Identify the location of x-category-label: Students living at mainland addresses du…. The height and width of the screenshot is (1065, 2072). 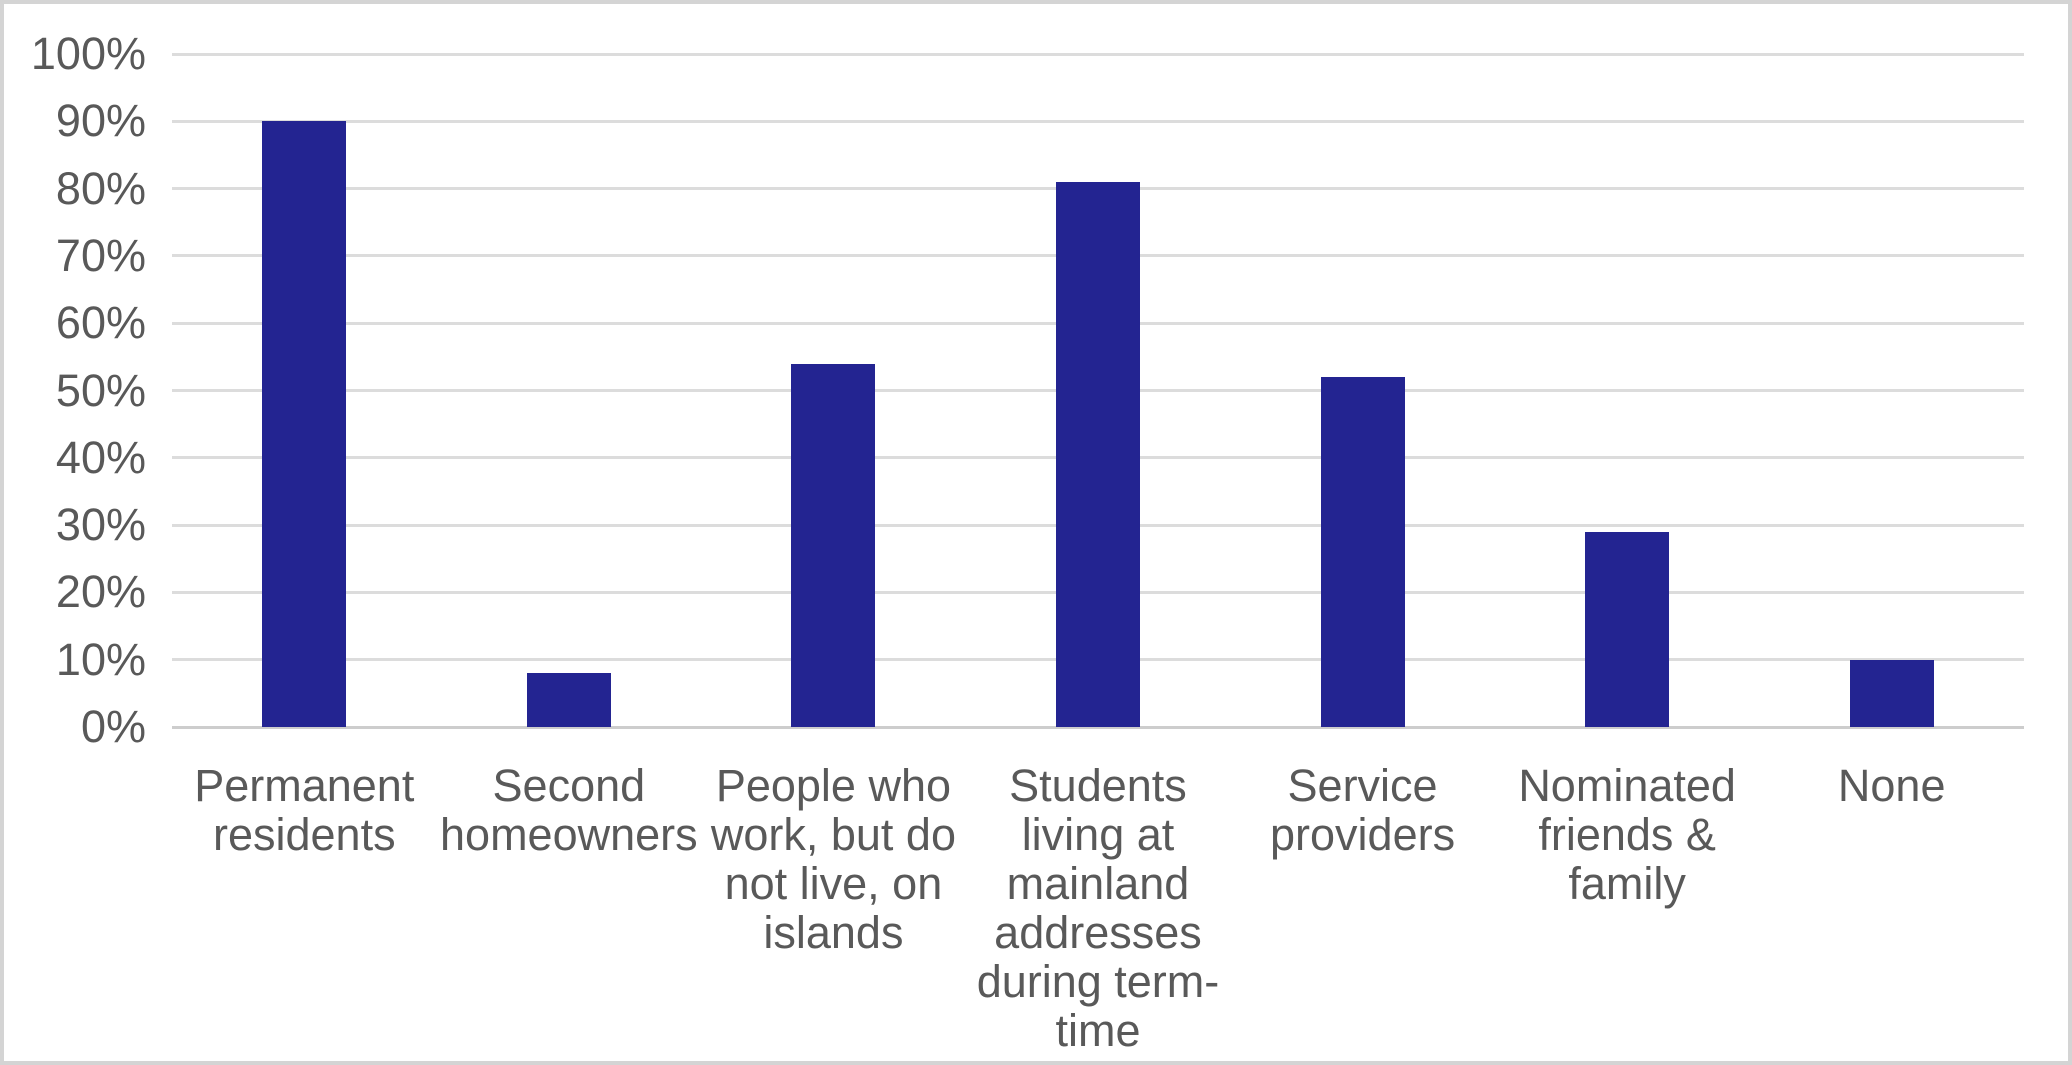
(1098, 908).